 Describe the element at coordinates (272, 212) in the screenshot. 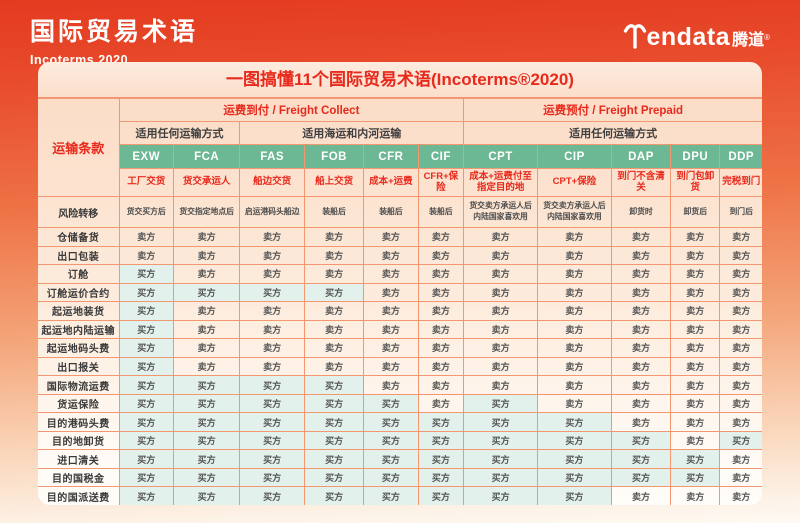

I see `risk-cell-fas: 启运港码头船边` at that location.